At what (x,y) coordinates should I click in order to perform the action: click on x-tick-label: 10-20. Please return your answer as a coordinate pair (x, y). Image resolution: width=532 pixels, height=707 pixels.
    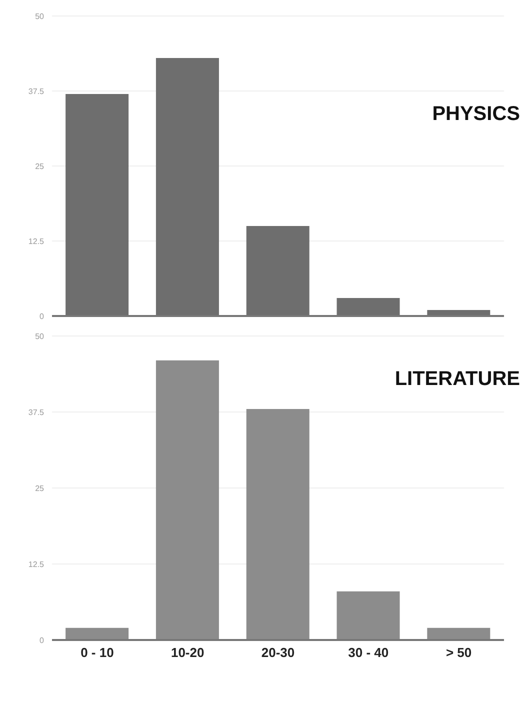
    Looking at the image, I should click on (187, 652).